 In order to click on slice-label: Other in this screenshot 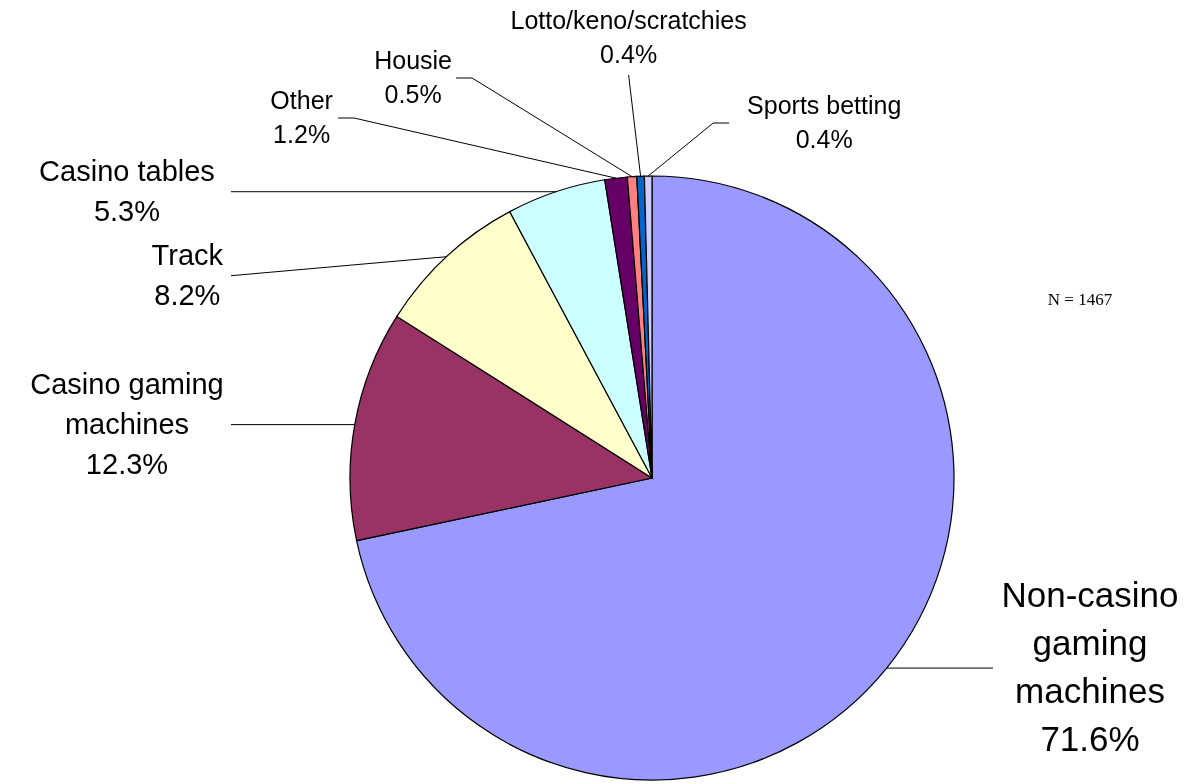, I will do `click(301, 100)`.